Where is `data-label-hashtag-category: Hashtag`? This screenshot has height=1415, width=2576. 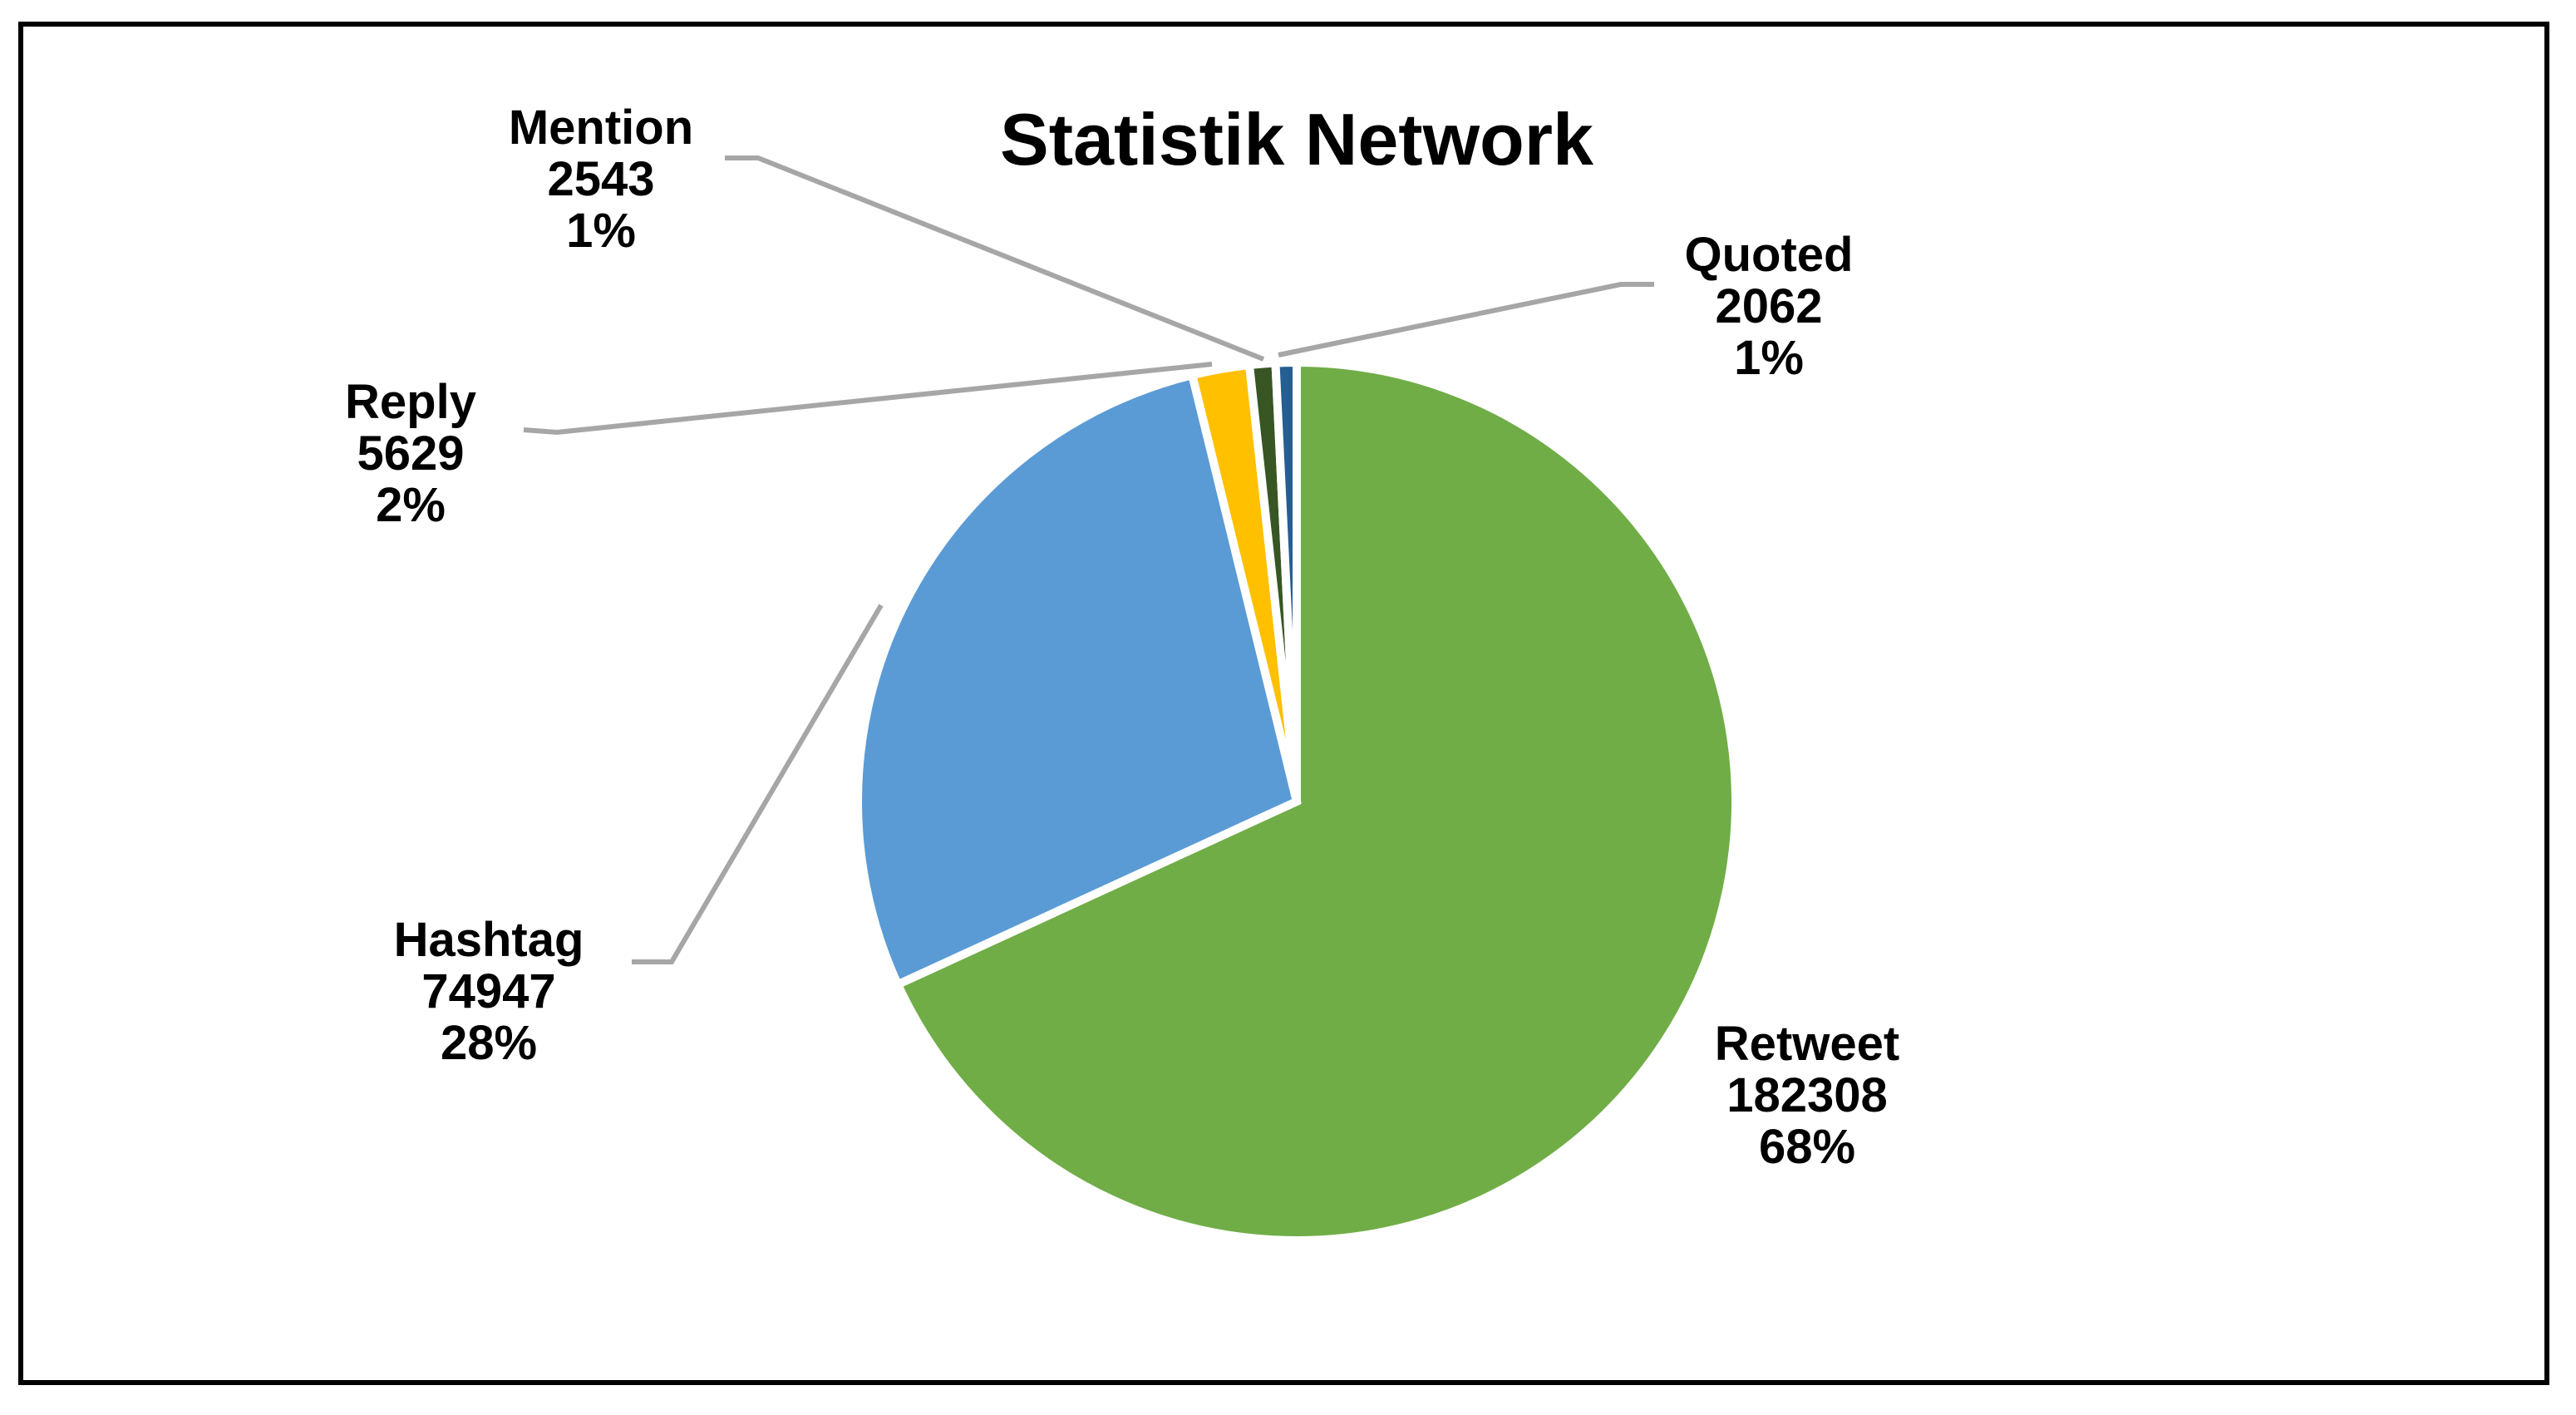
data-label-hashtag-category: Hashtag is located at coordinates (489, 940).